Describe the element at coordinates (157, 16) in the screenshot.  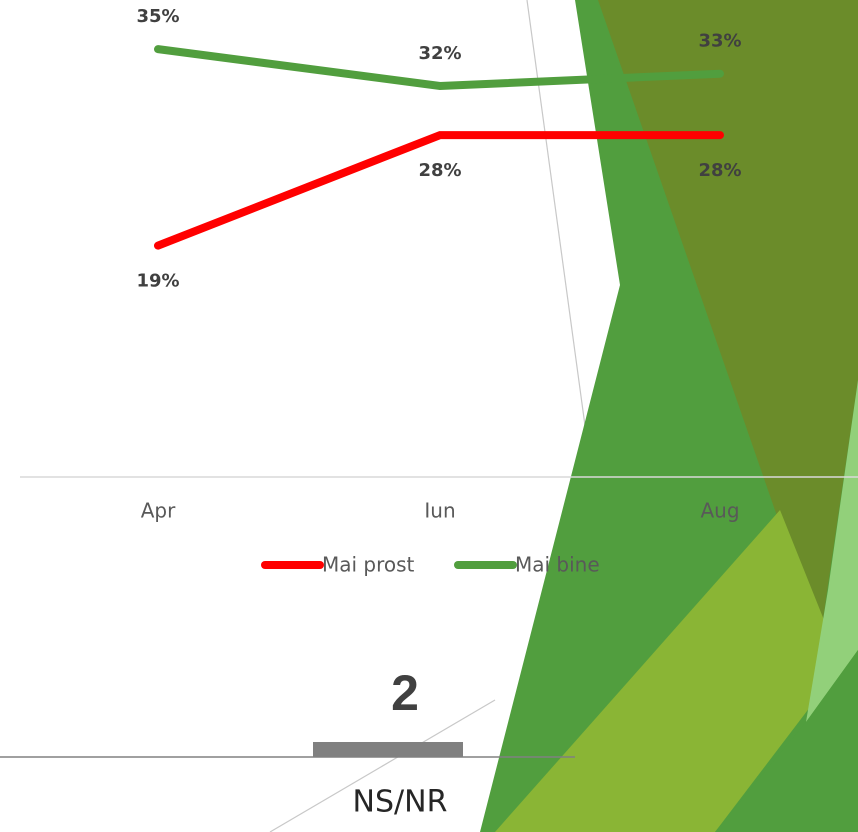
I see `data-label: 35%` at that location.